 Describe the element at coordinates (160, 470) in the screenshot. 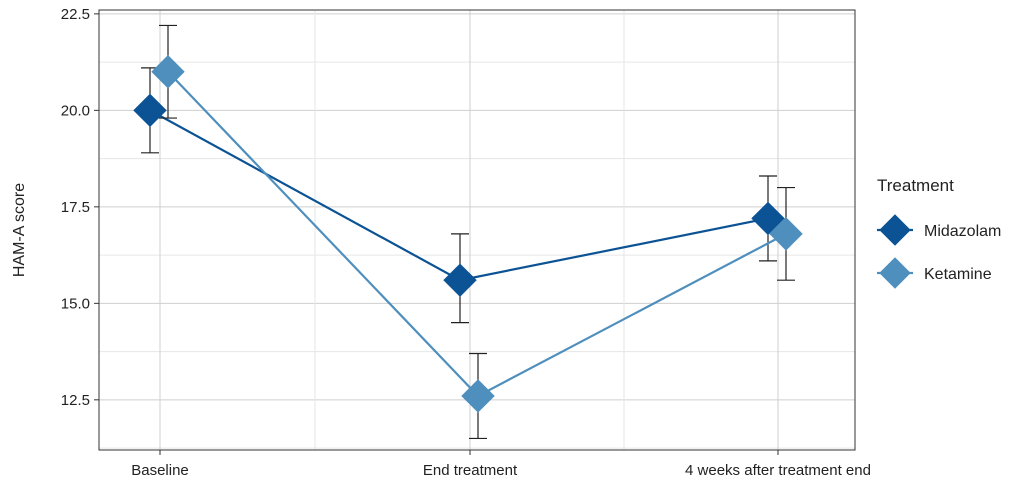

I see `x-tick-label: Baseline` at that location.